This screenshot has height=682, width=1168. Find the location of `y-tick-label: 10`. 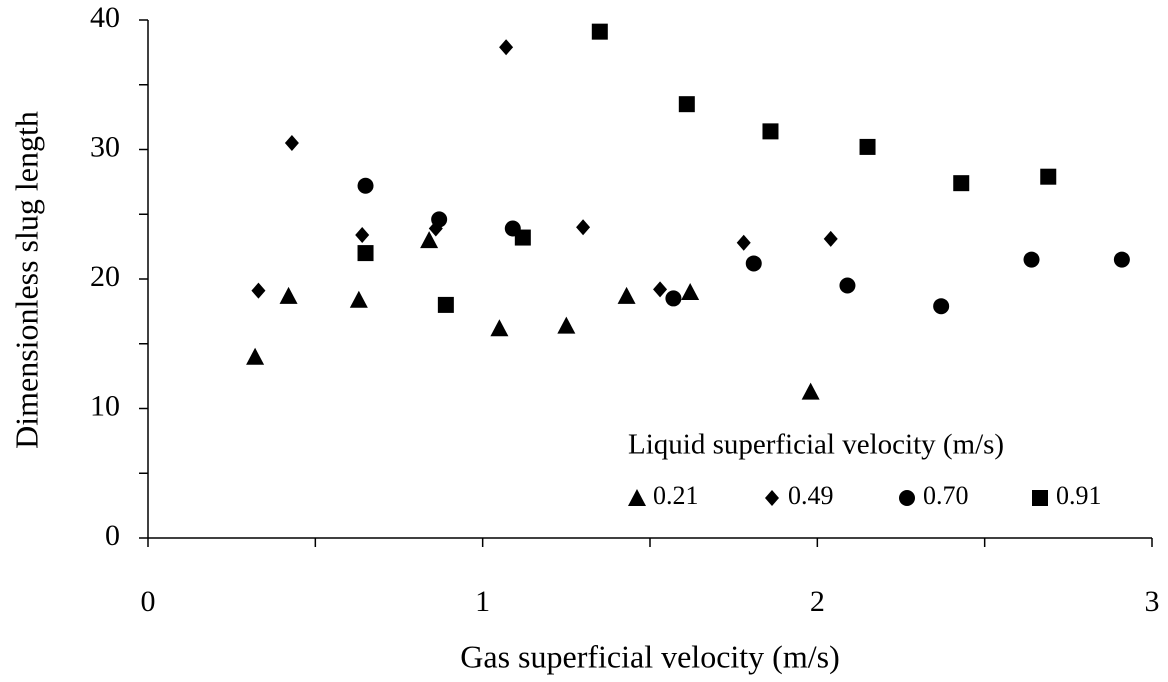

y-tick-label: 10 is located at coordinates (105, 405).